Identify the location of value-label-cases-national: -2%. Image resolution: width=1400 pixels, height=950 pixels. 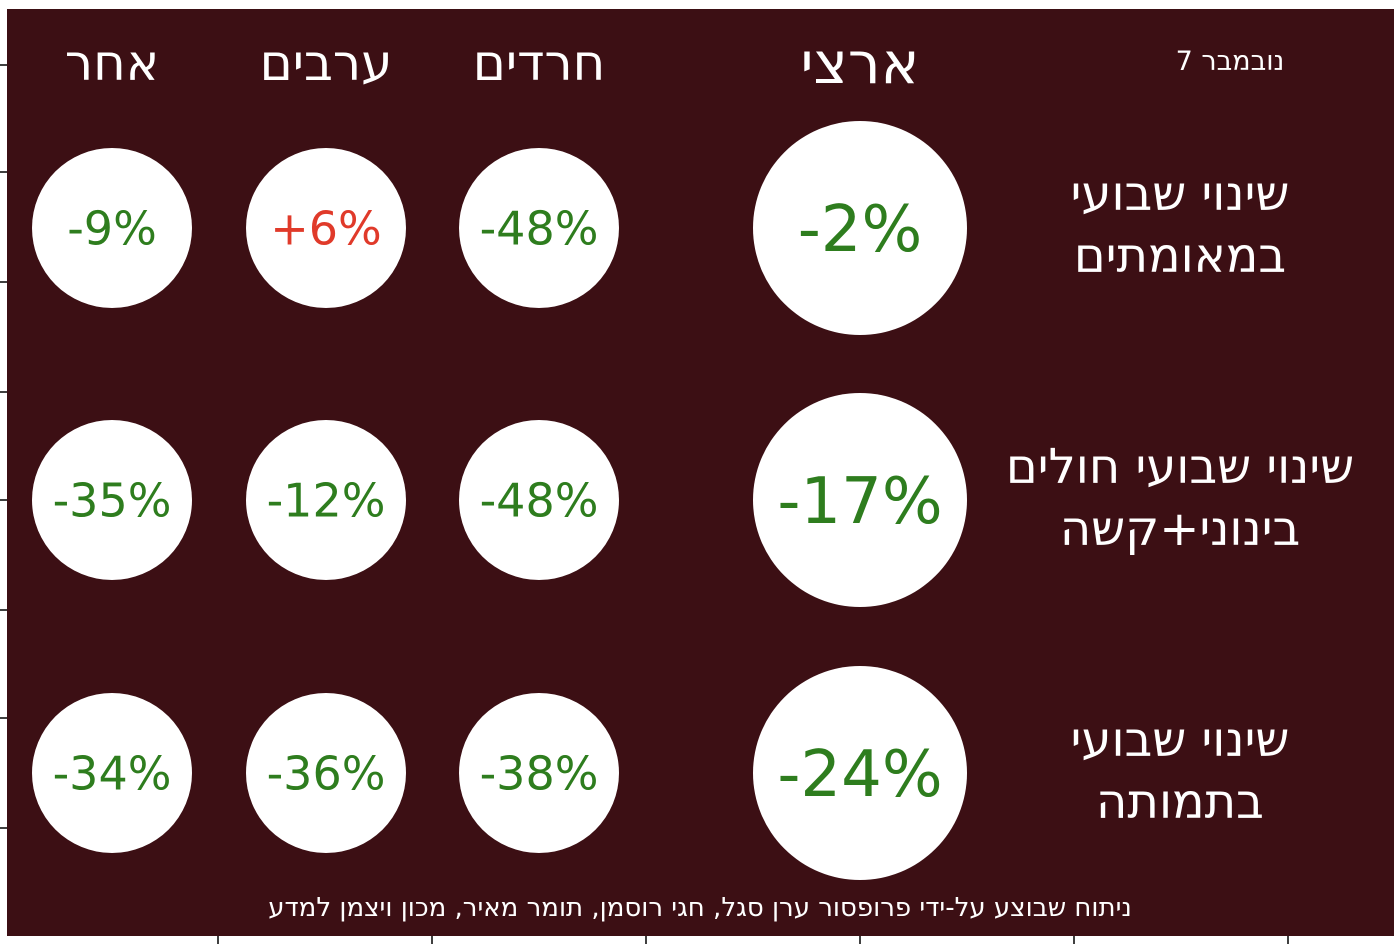
(860, 230).